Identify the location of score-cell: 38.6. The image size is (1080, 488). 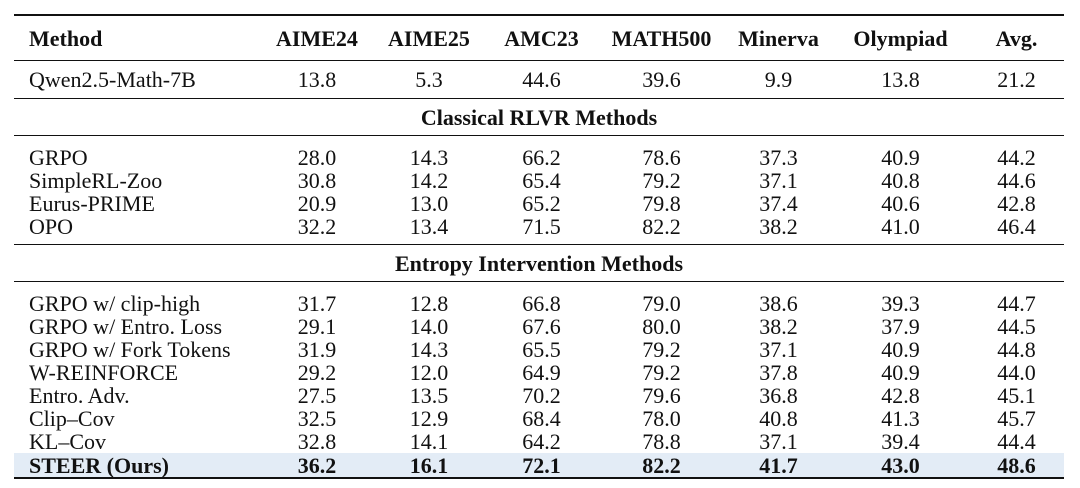
(778, 298).